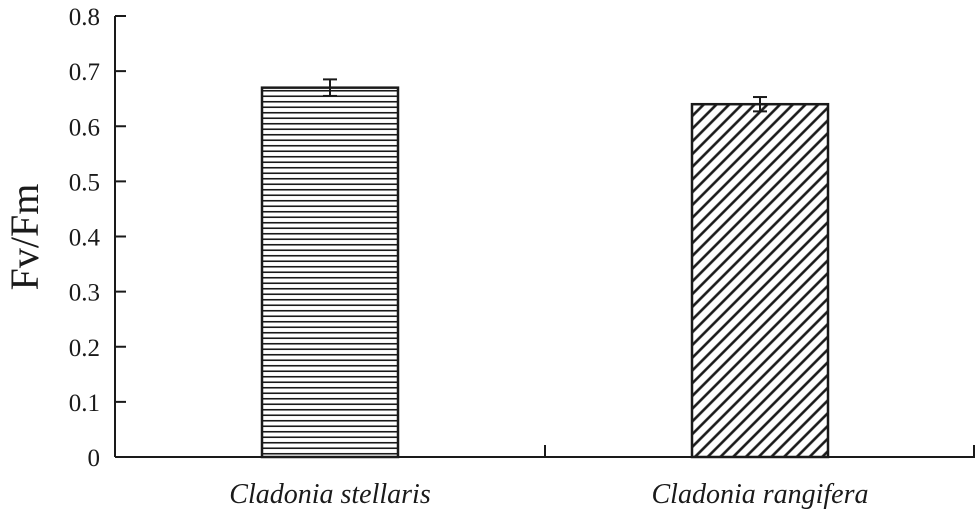  What do you see at coordinates (330, 494) in the screenshot?
I see `category-label-1: Cladonia stellaris` at bounding box center [330, 494].